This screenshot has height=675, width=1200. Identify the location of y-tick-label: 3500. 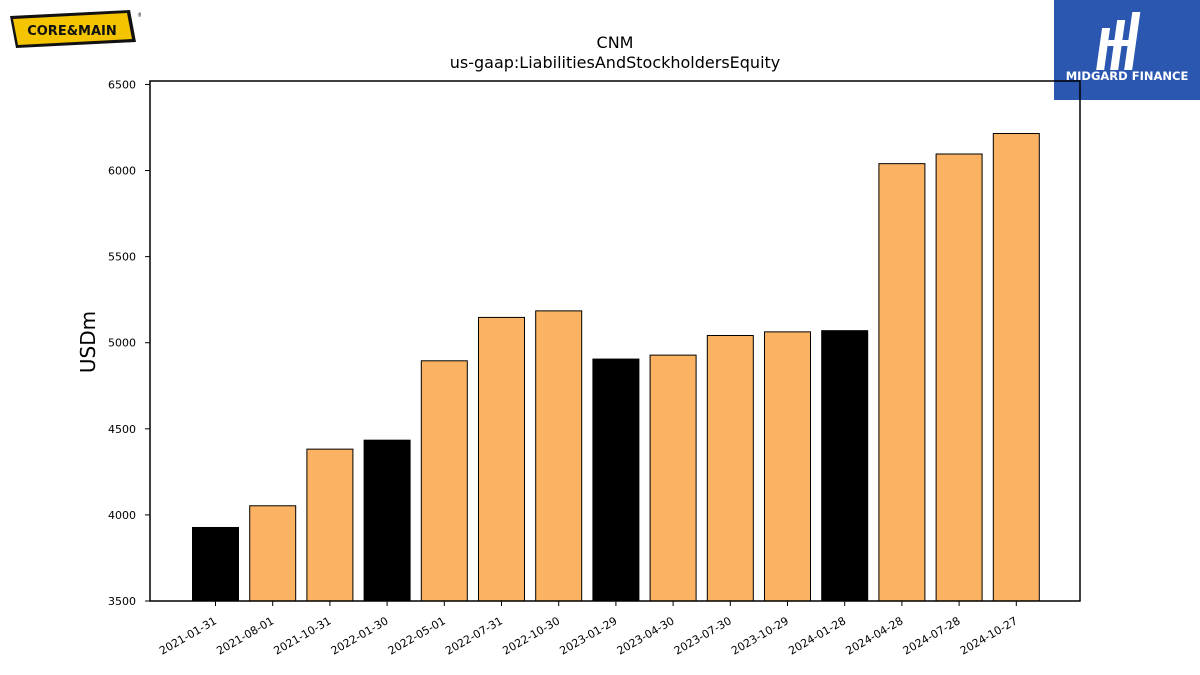
(122, 601).